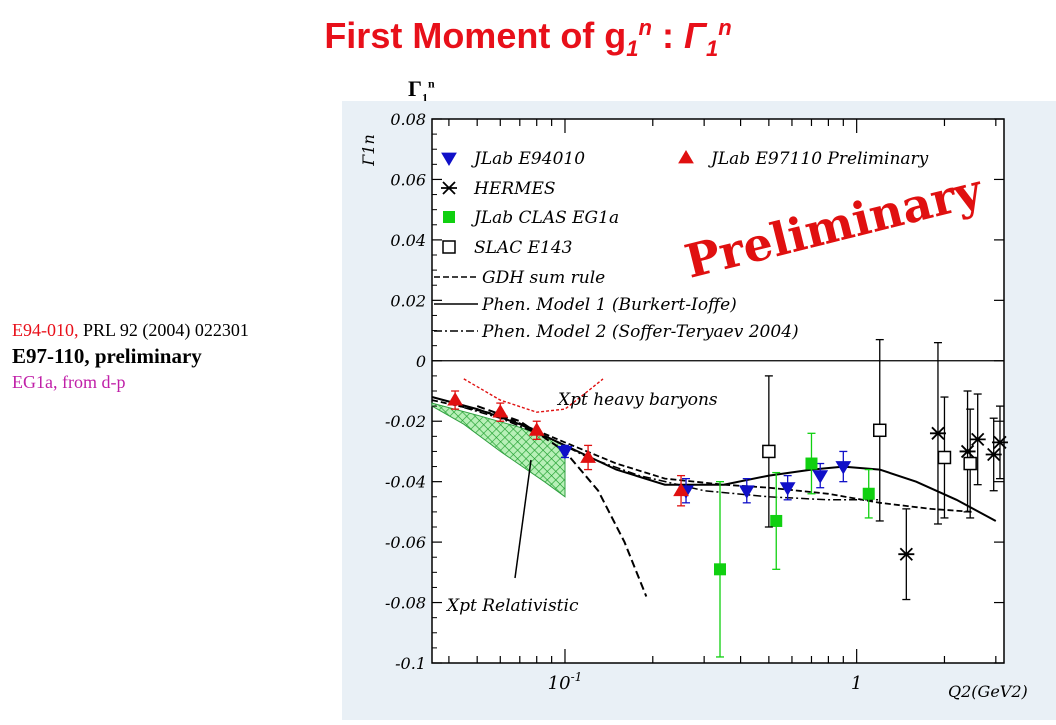 This screenshot has height=725, width=1056. What do you see at coordinates (562, 501) in the screenshot?
I see `chiral-relativistic-curve` at bounding box center [562, 501].